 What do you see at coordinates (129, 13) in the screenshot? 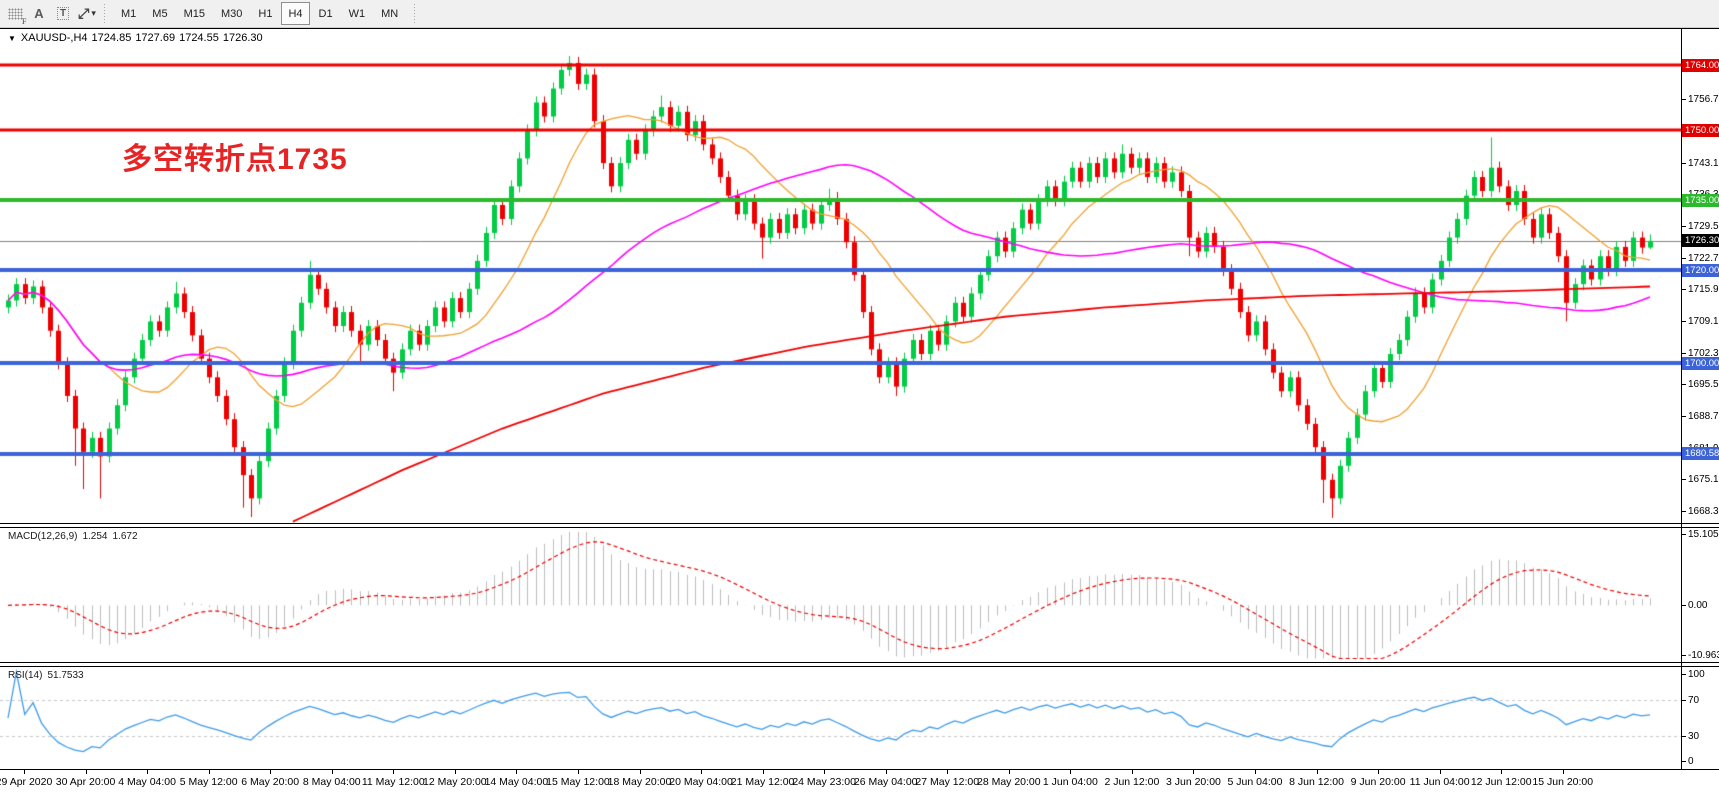
I see `timeframe-m1-button: M1` at bounding box center [129, 13].